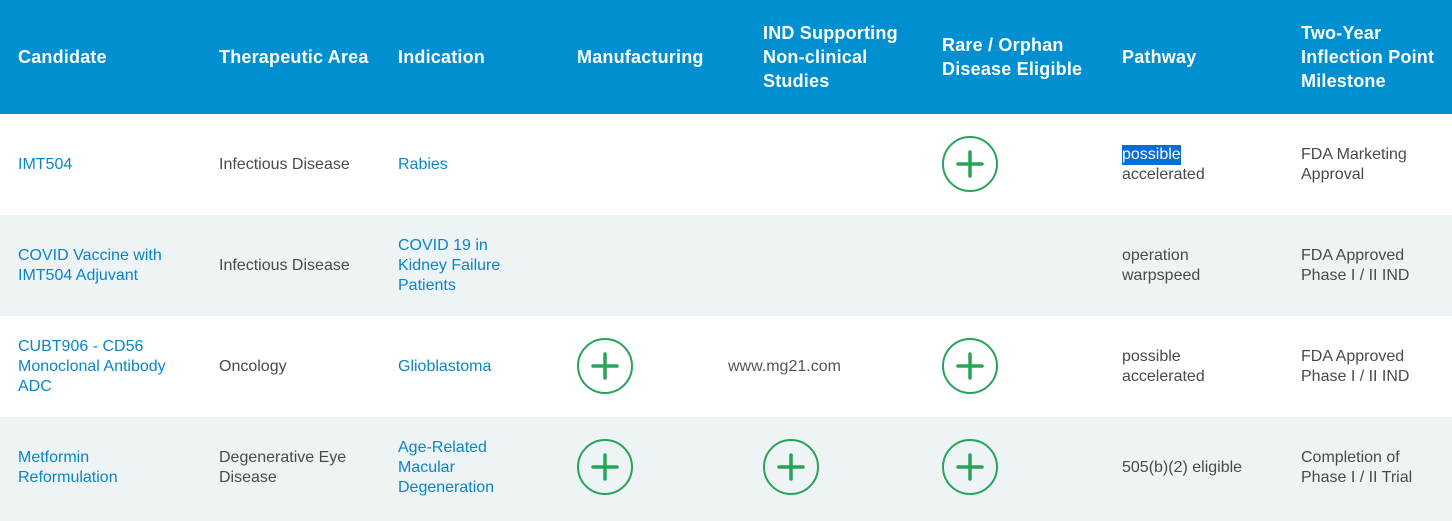 This screenshot has width=1452, height=521. Describe the element at coordinates (830, 57) in the screenshot. I see `header-ind-studies: IND Supporting Non-clinical Studies` at that location.